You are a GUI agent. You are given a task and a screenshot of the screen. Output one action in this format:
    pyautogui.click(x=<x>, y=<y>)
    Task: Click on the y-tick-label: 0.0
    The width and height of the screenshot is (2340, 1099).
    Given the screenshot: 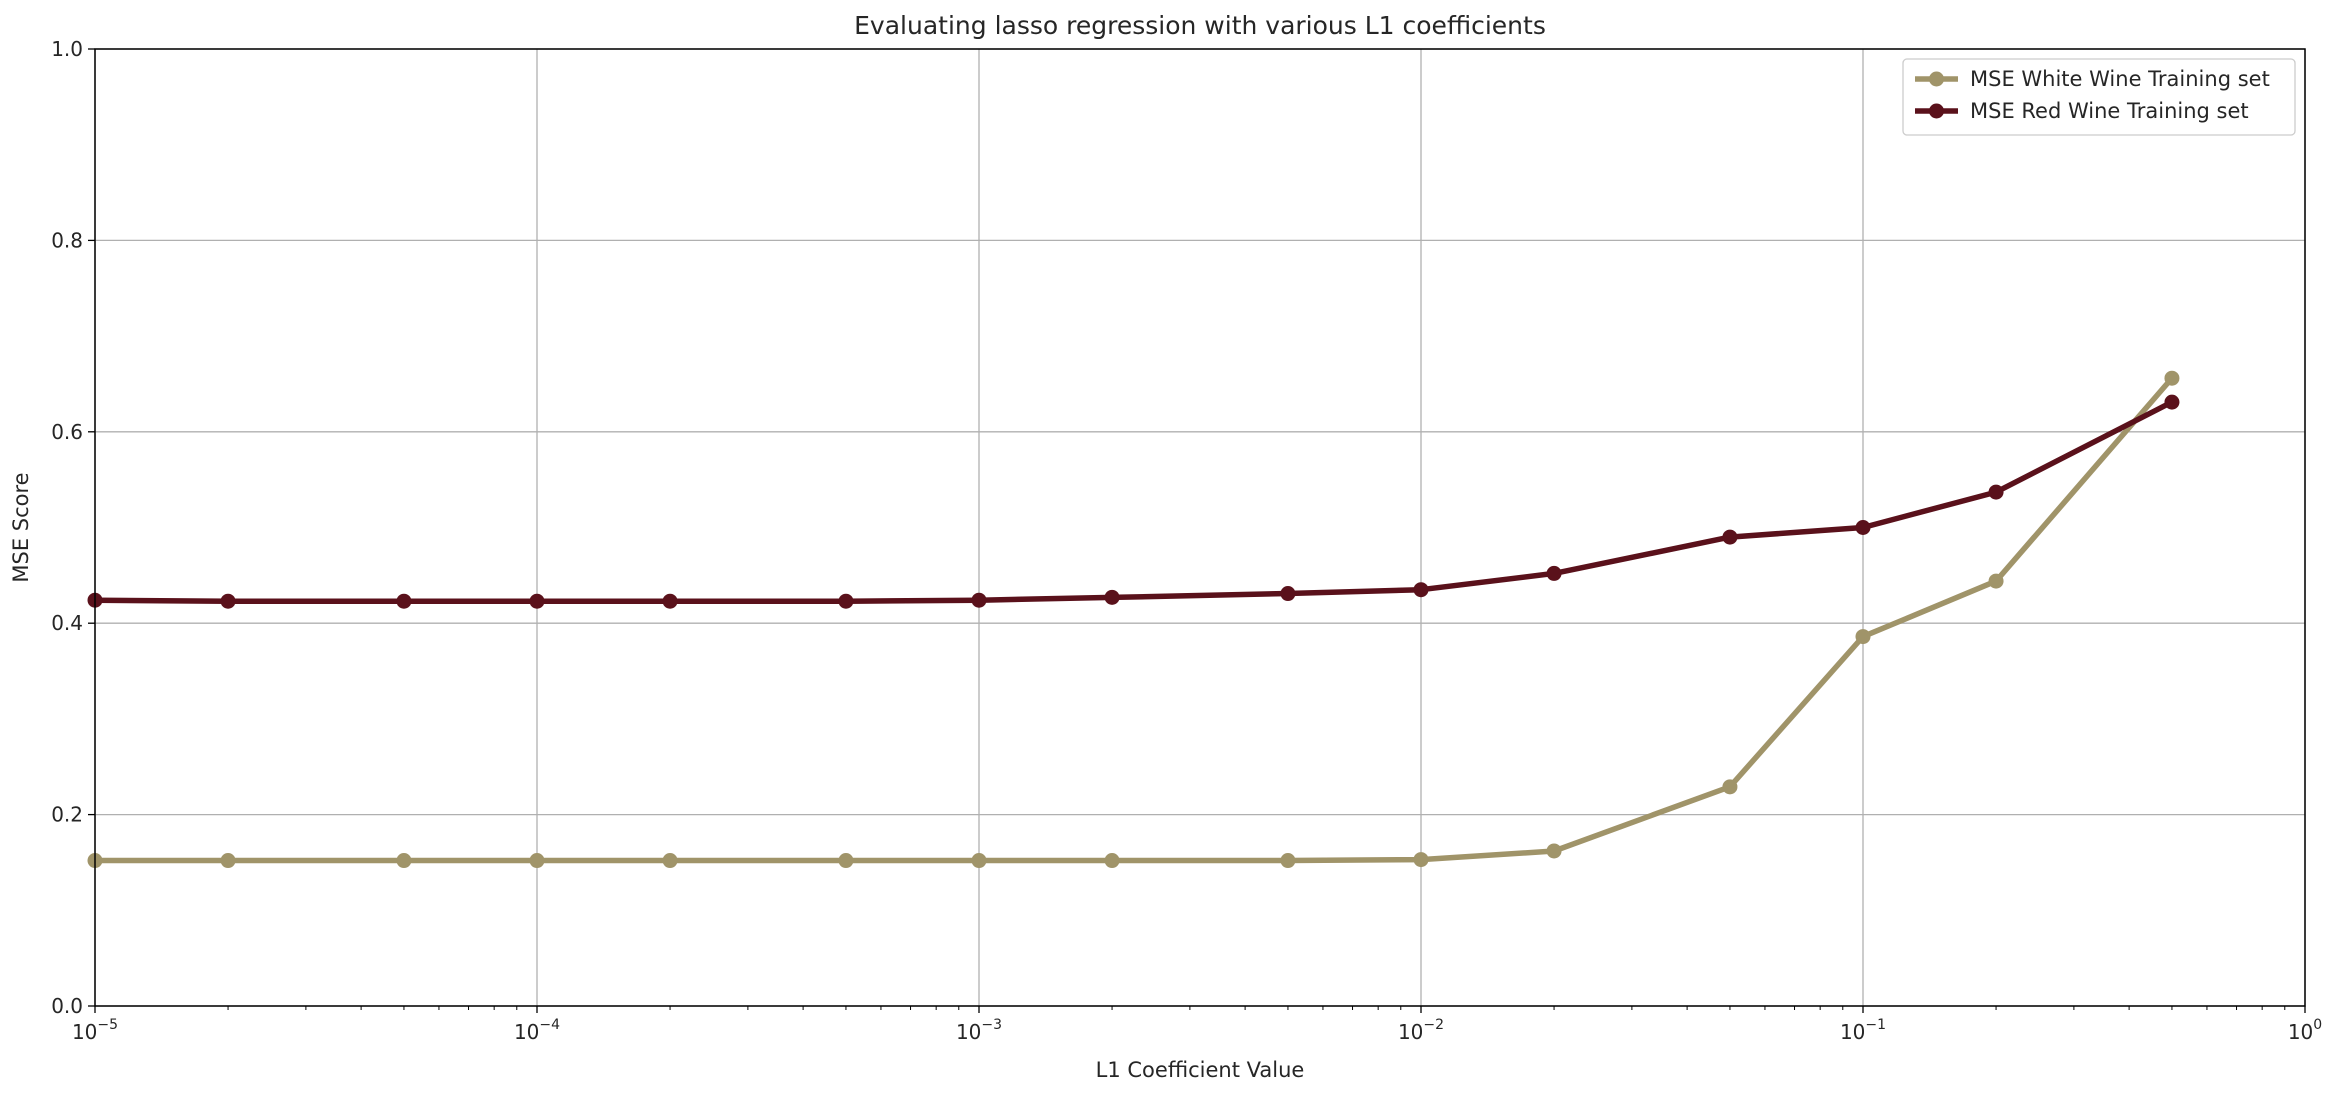 What is the action you would take?
    pyautogui.click(x=67, y=1006)
    